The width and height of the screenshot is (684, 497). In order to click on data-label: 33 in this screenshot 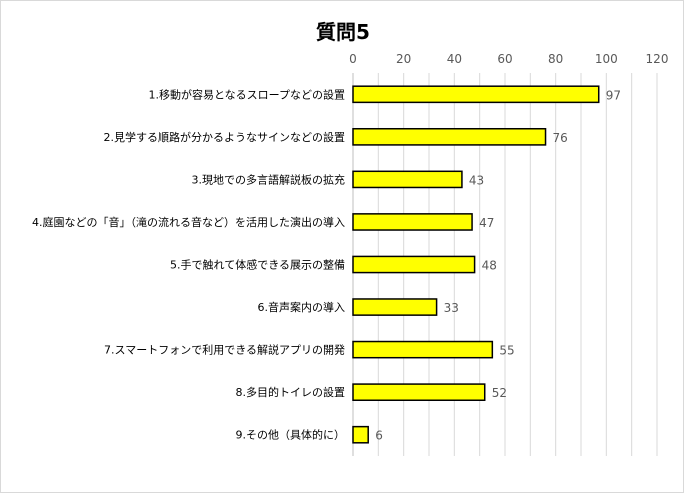, I will do `click(451, 308)`.